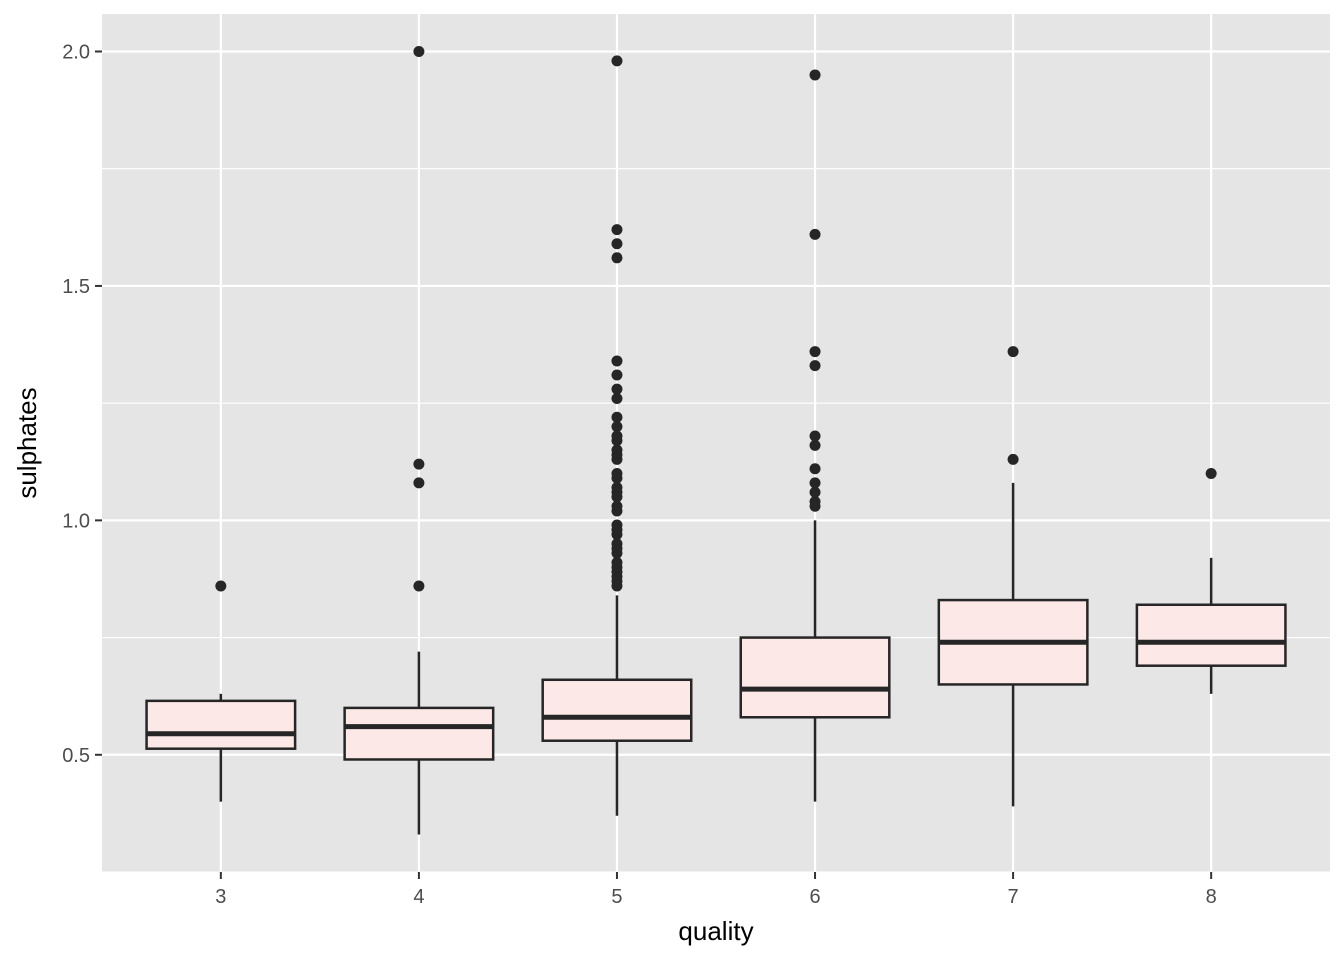  Describe the element at coordinates (716, 890) in the screenshot. I see `x-axis: 3 4 5 6 7 8` at that location.